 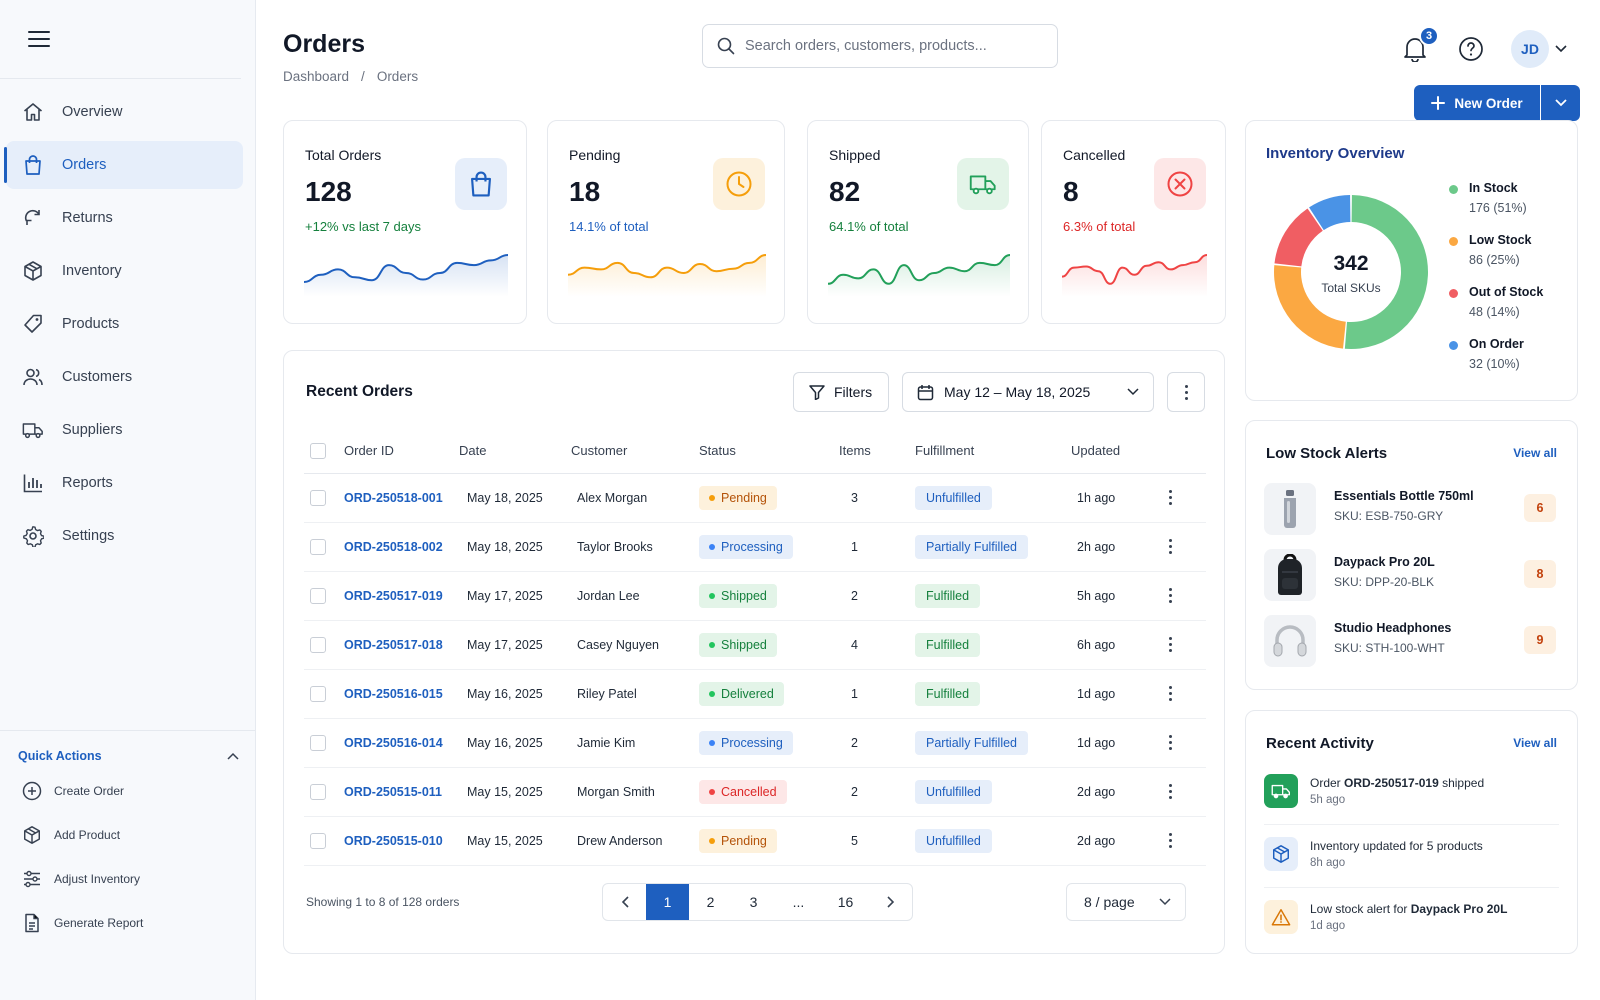 I want to click on quick-actions-header: Quick Actions, so click(x=127, y=756).